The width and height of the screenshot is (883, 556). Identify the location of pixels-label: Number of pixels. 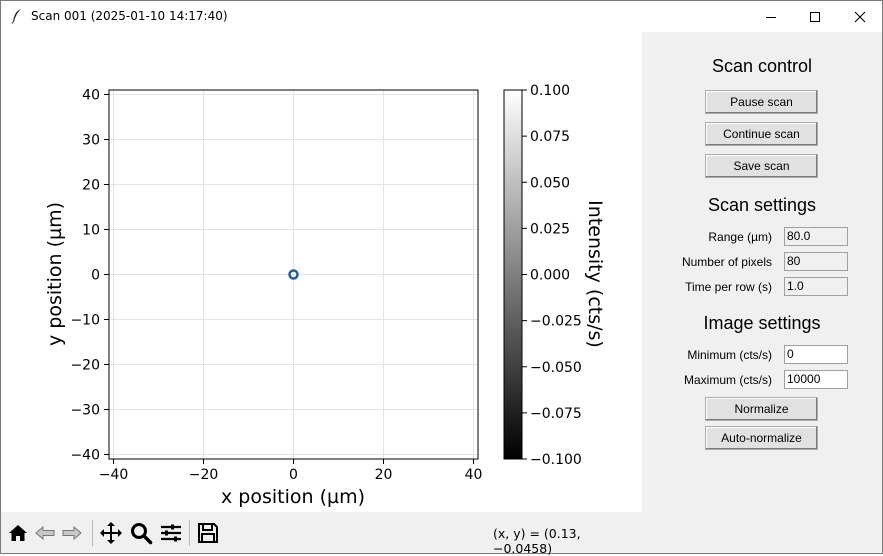
(726, 262).